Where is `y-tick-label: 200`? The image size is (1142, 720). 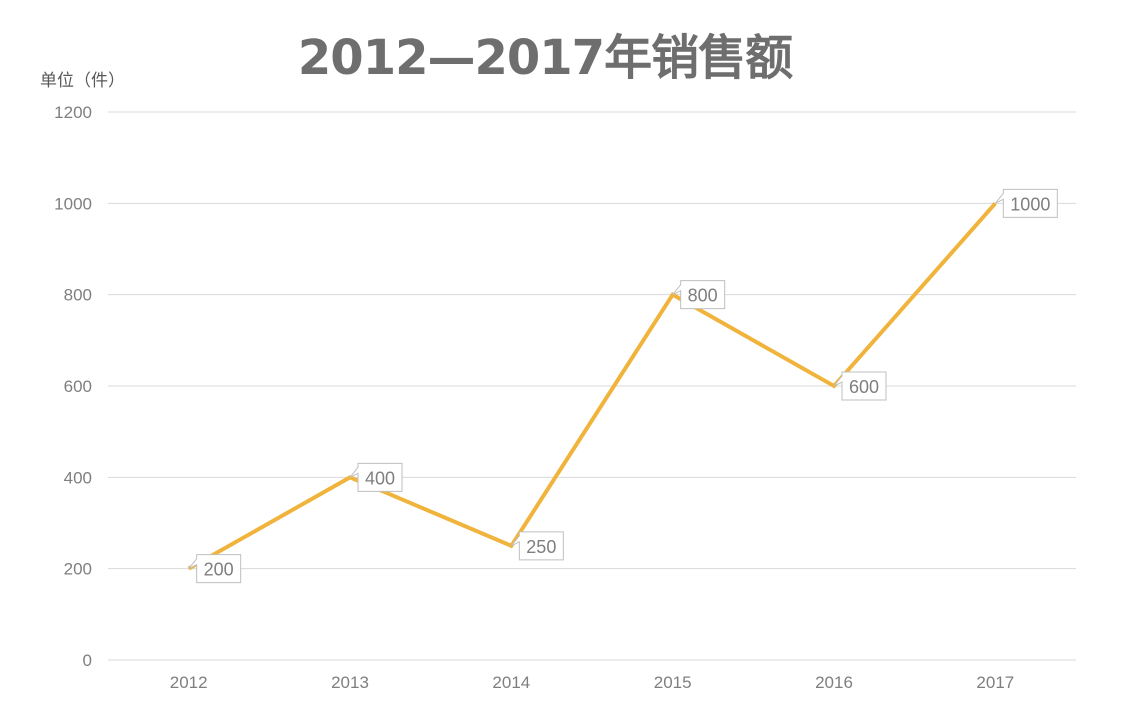
y-tick-label: 200 is located at coordinates (78, 569).